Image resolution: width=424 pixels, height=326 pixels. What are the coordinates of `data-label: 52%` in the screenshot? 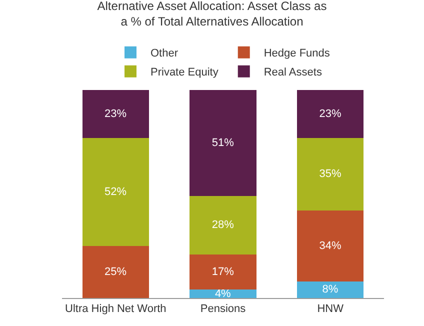 It's located at (115, 192).